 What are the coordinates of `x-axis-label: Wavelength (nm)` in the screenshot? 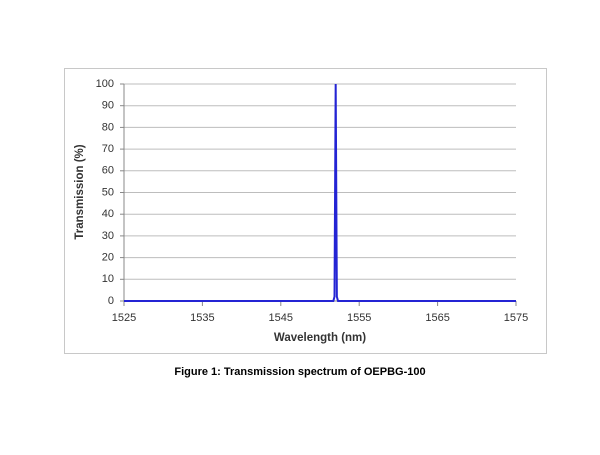 It's located at (320, 338).